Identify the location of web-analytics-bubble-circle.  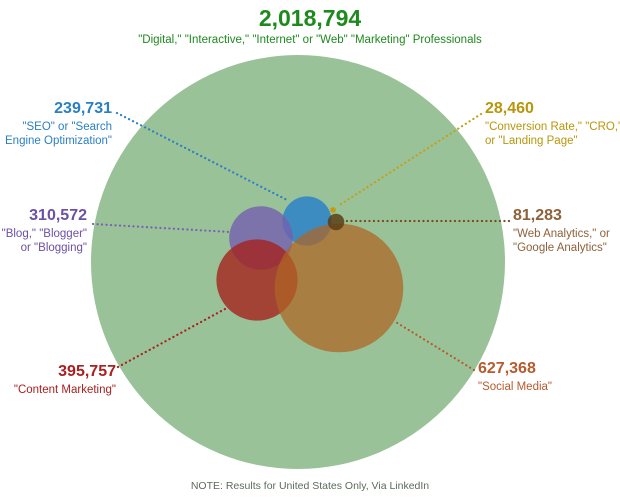
(336, 222).